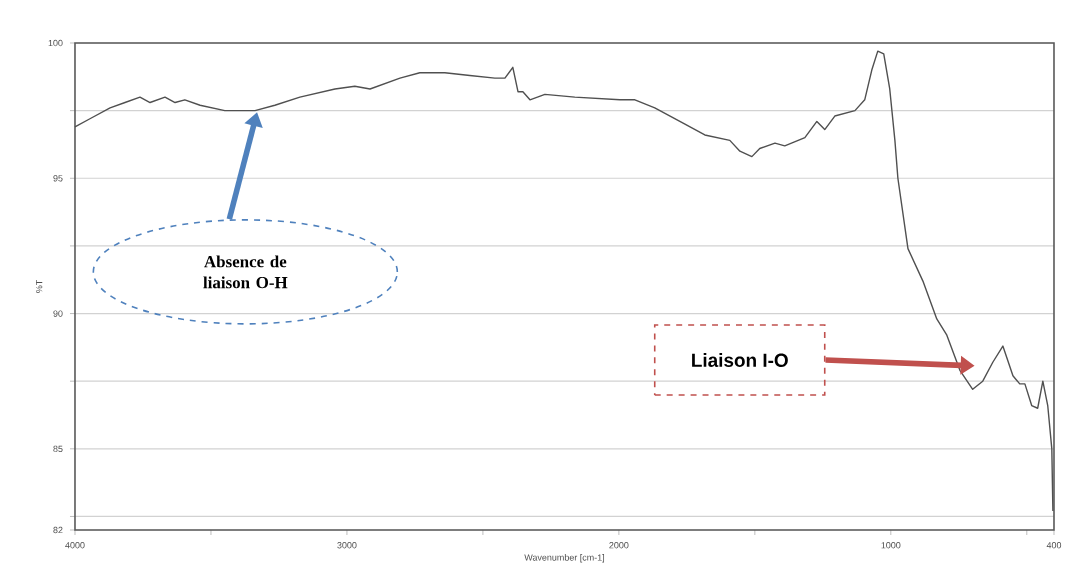  Describe the element at coordinates (58, 449) in the screenshot. I see `y-tick-label: 85` at that location.